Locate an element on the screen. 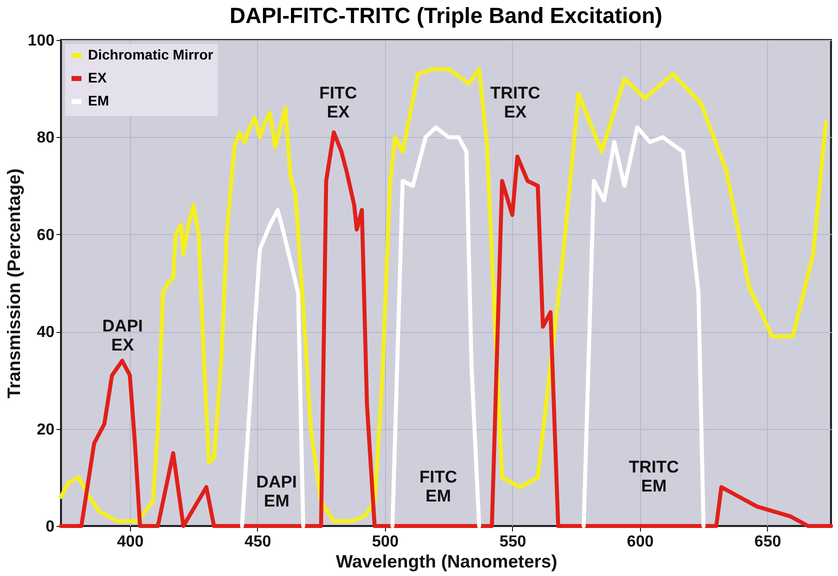  annotation: FITC EM is located at coordinates (438, 486).